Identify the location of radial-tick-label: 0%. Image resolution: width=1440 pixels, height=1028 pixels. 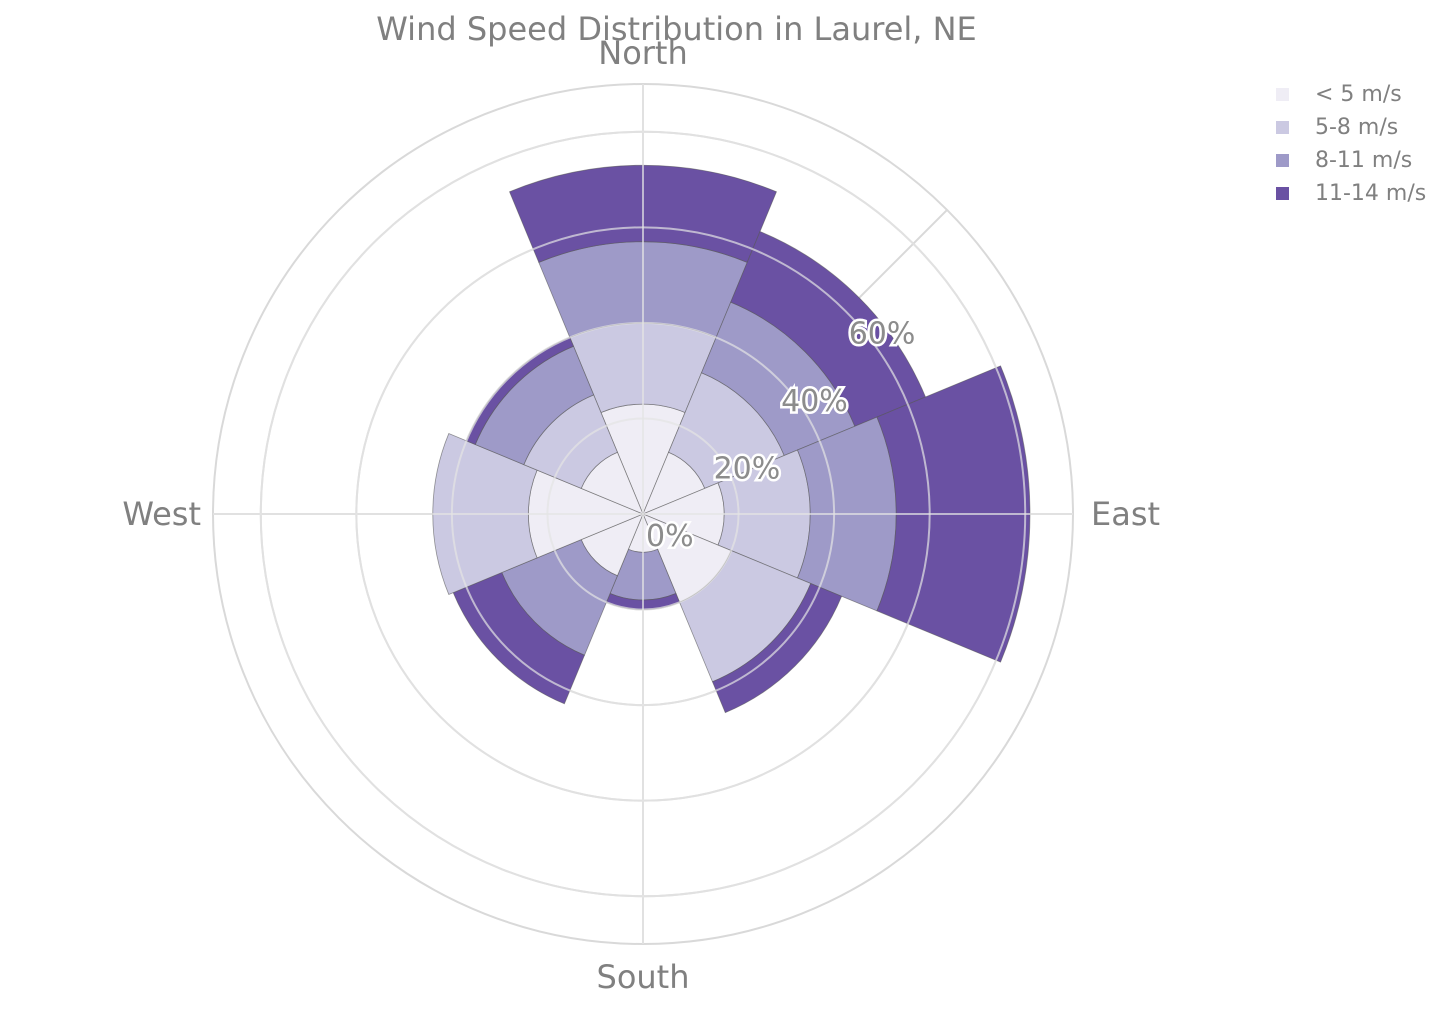
(670, 536).